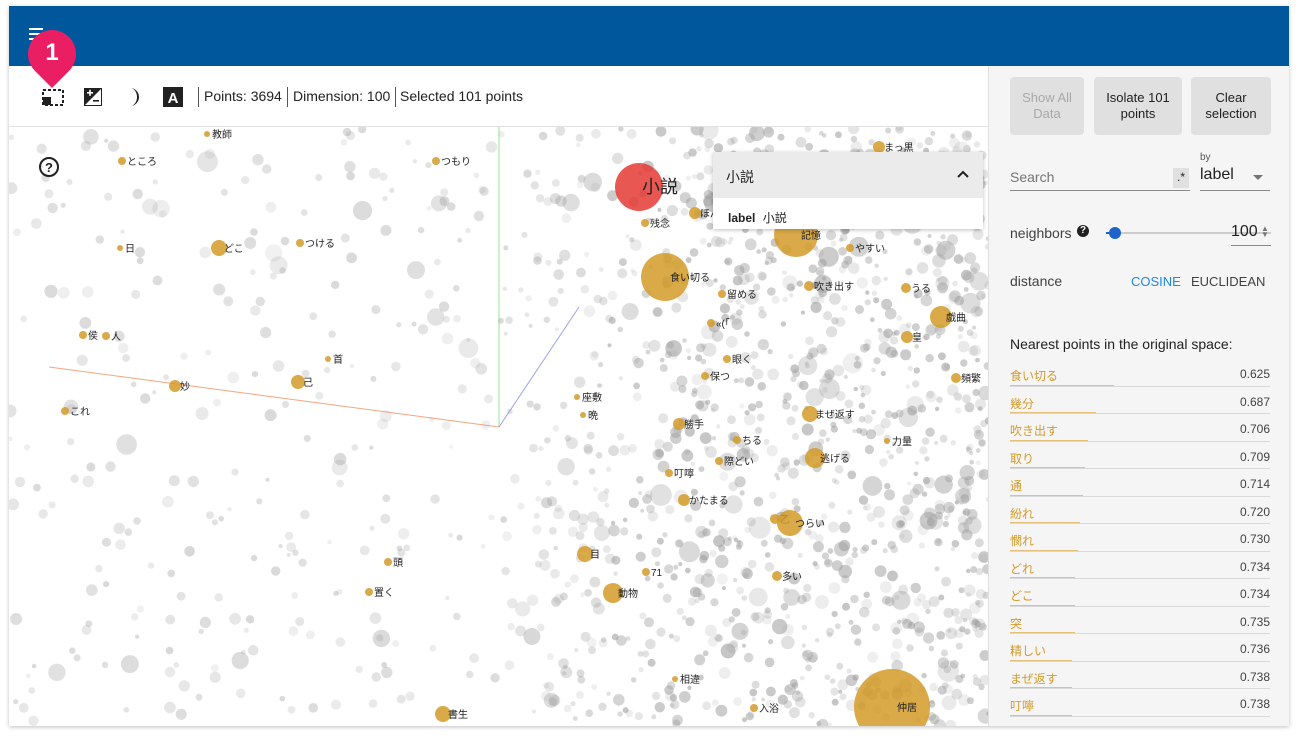 The width and height of the screenshot is (1298, 738). I want to click on nearest-point-word: 憫れ, so click(1022, 541).